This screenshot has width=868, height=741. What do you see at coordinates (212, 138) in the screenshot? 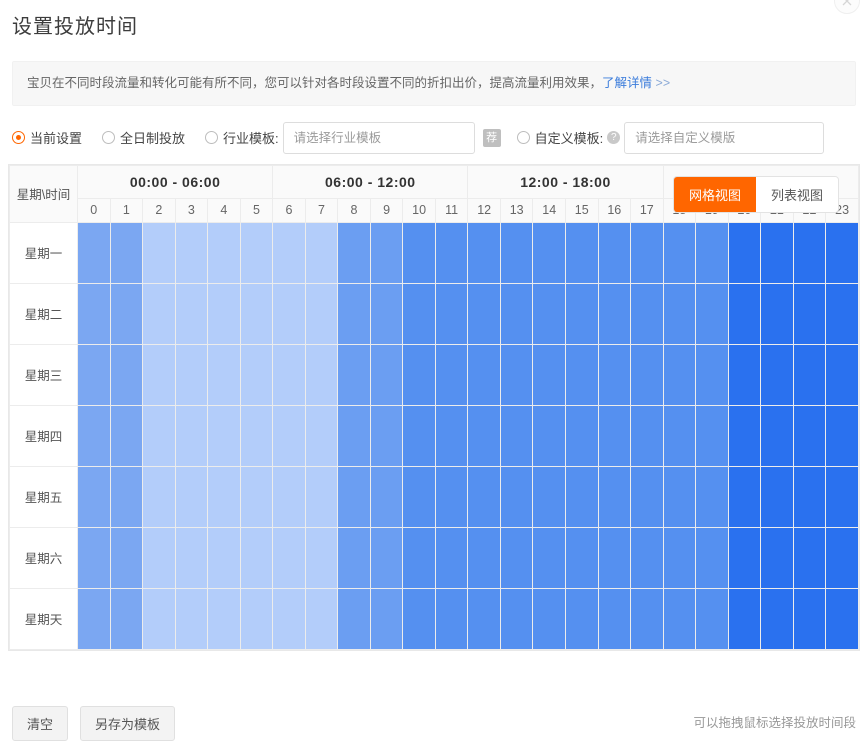
I see `radio-industry-icon` at bounding box center [212, 138].